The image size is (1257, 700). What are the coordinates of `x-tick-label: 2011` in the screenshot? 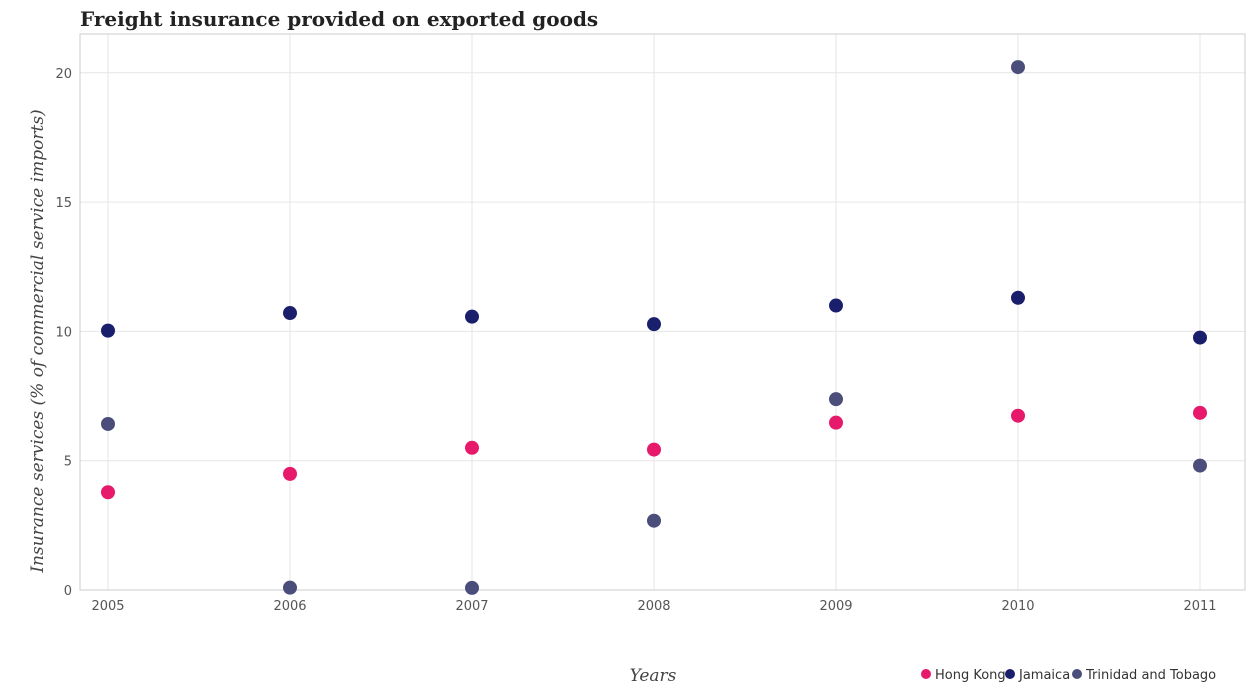 It's located at (1199, 606).